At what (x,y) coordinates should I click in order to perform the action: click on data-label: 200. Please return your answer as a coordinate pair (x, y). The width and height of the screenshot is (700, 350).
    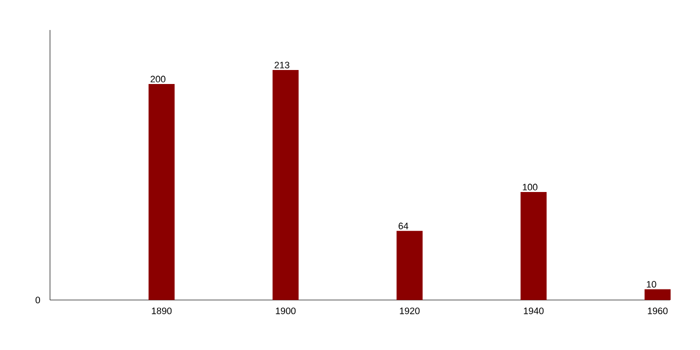
    Looking at the image, I should click on (158, 79).